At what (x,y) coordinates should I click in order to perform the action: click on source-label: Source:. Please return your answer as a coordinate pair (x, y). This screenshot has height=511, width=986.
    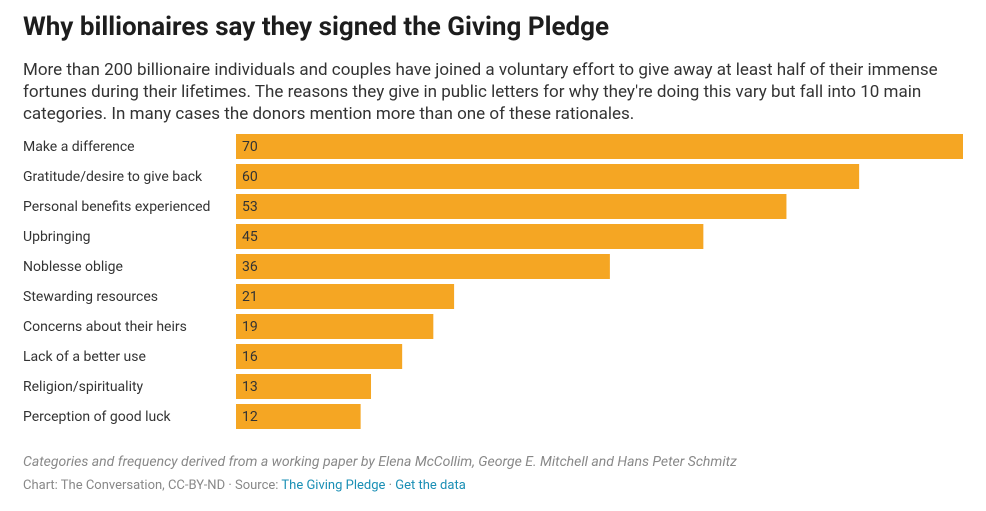
    Looking at the image, I should click on (256, 485).